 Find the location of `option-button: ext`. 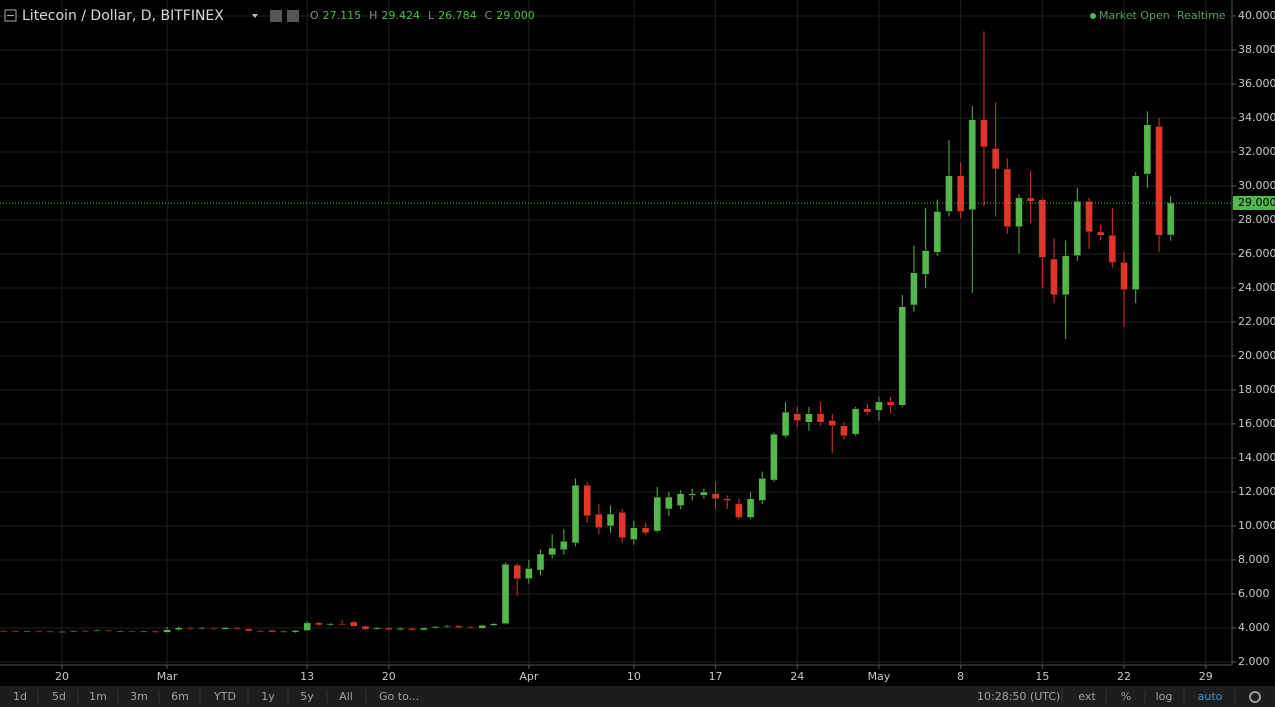

option-button: ext is located at coordinates (1087, 696).